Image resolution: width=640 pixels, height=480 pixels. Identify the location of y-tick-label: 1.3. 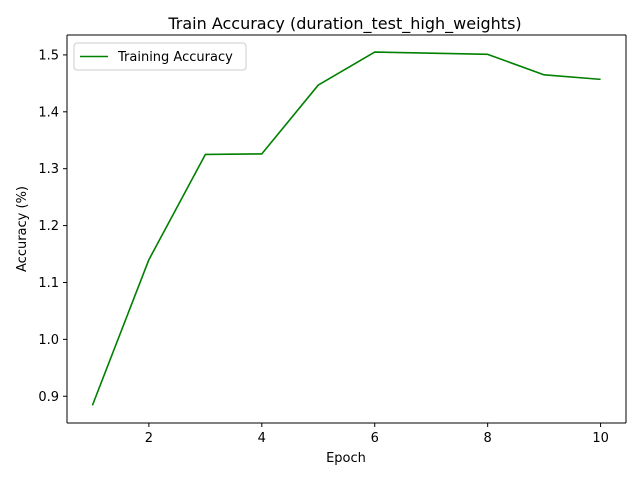
(48, 169).